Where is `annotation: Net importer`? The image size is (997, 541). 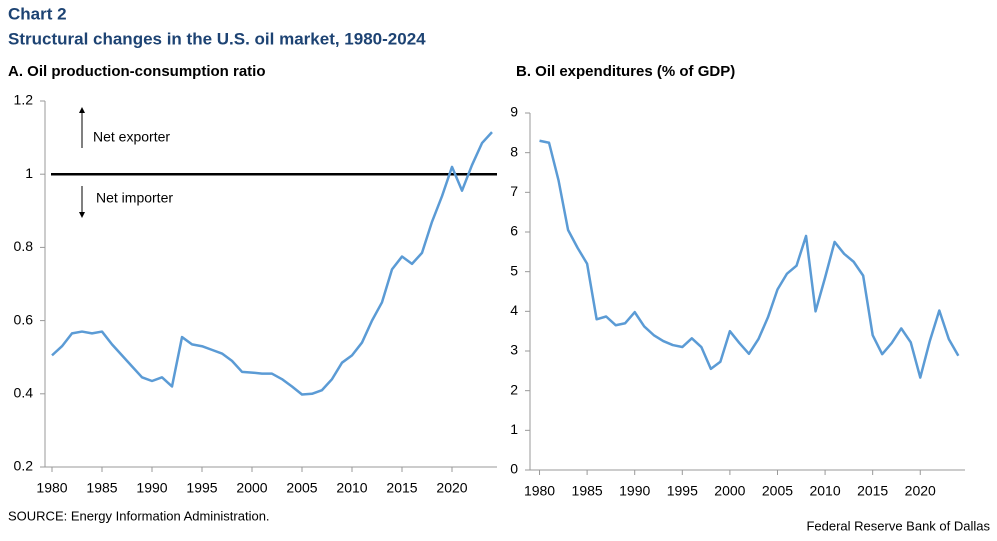 annotation: Net importer is located at coordinates (134, 198).